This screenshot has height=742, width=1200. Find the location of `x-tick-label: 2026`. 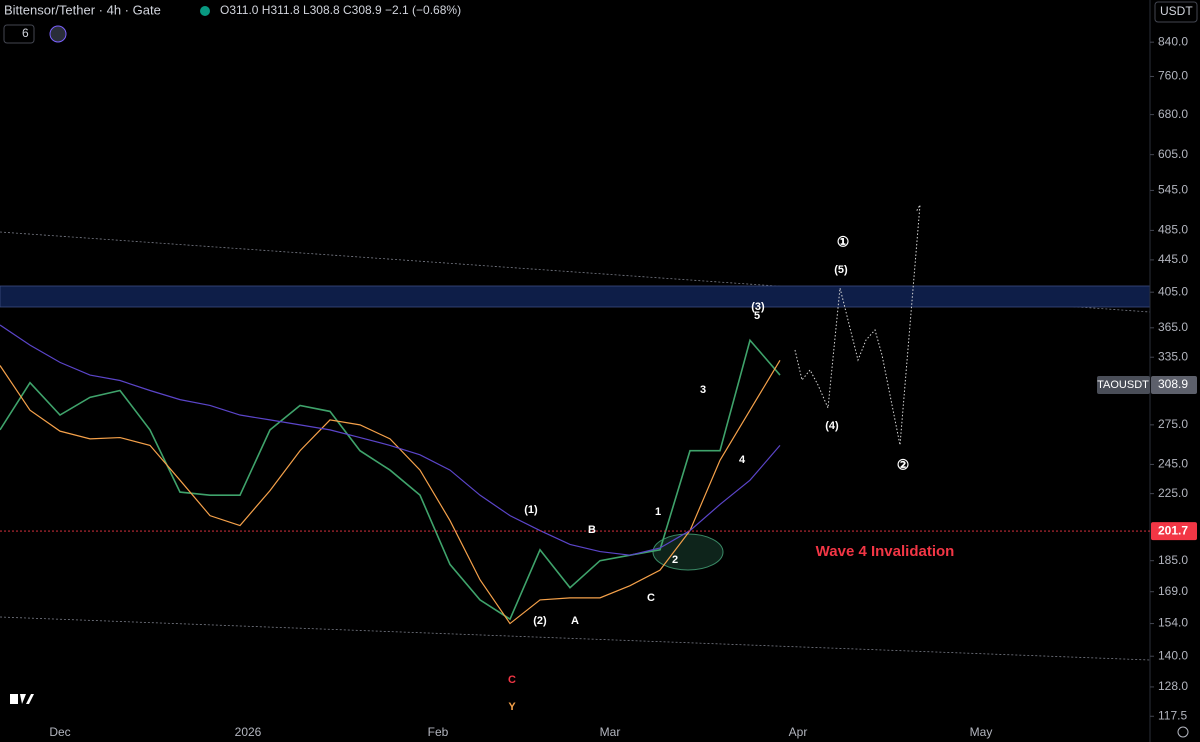

x-tick-label: 2026 is located at coordinates (248, 732).